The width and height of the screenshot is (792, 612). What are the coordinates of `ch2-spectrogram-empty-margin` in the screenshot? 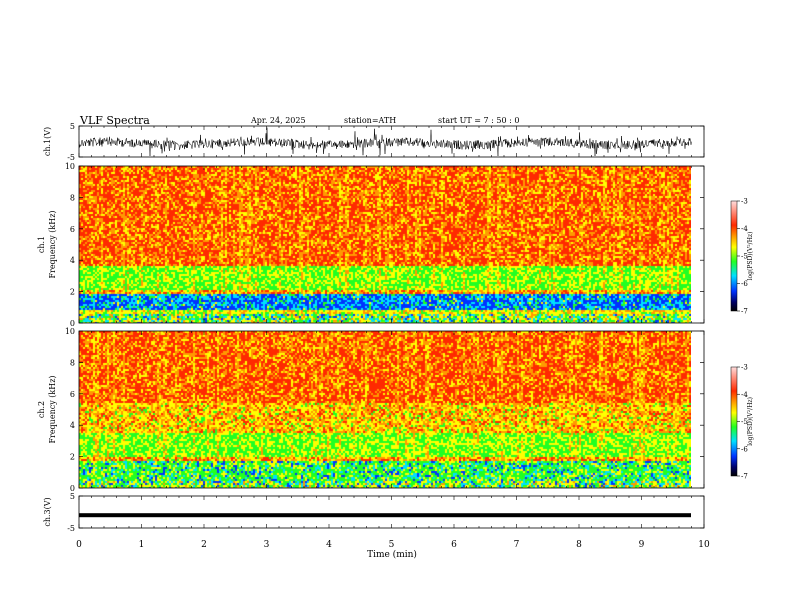 It's located at (697, 409).